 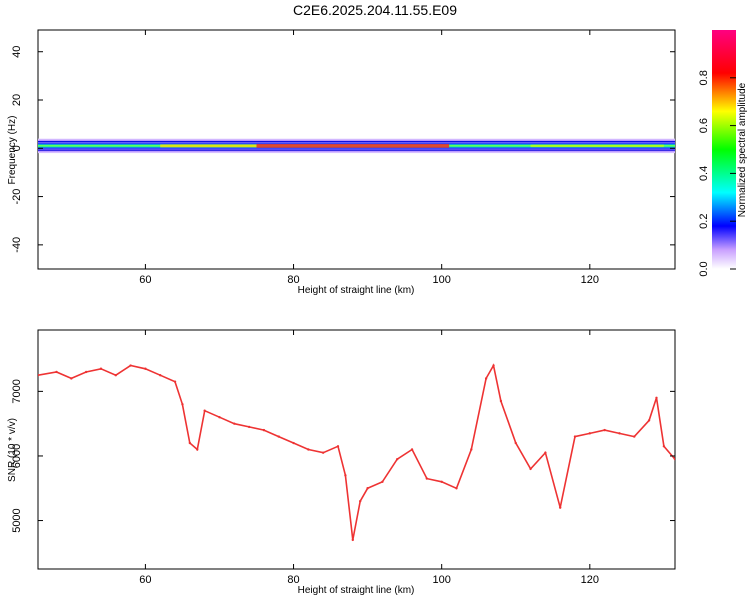 What do you see at coordinates (17, 456) in the screenshot?
I see `y-tick-label: 6000` at bounding box center [17, 456].